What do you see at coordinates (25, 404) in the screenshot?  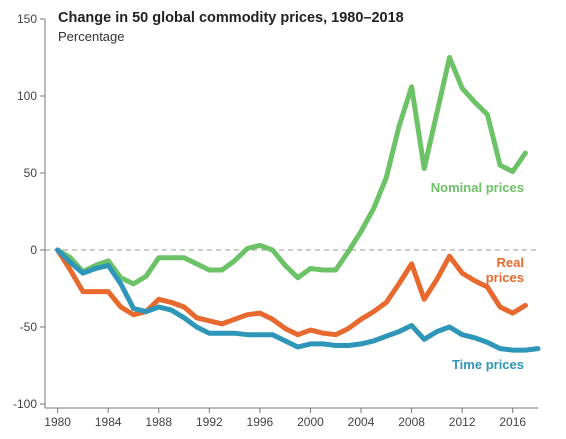 I see `y-tick-label: -100` at bounding box center [25, 404].